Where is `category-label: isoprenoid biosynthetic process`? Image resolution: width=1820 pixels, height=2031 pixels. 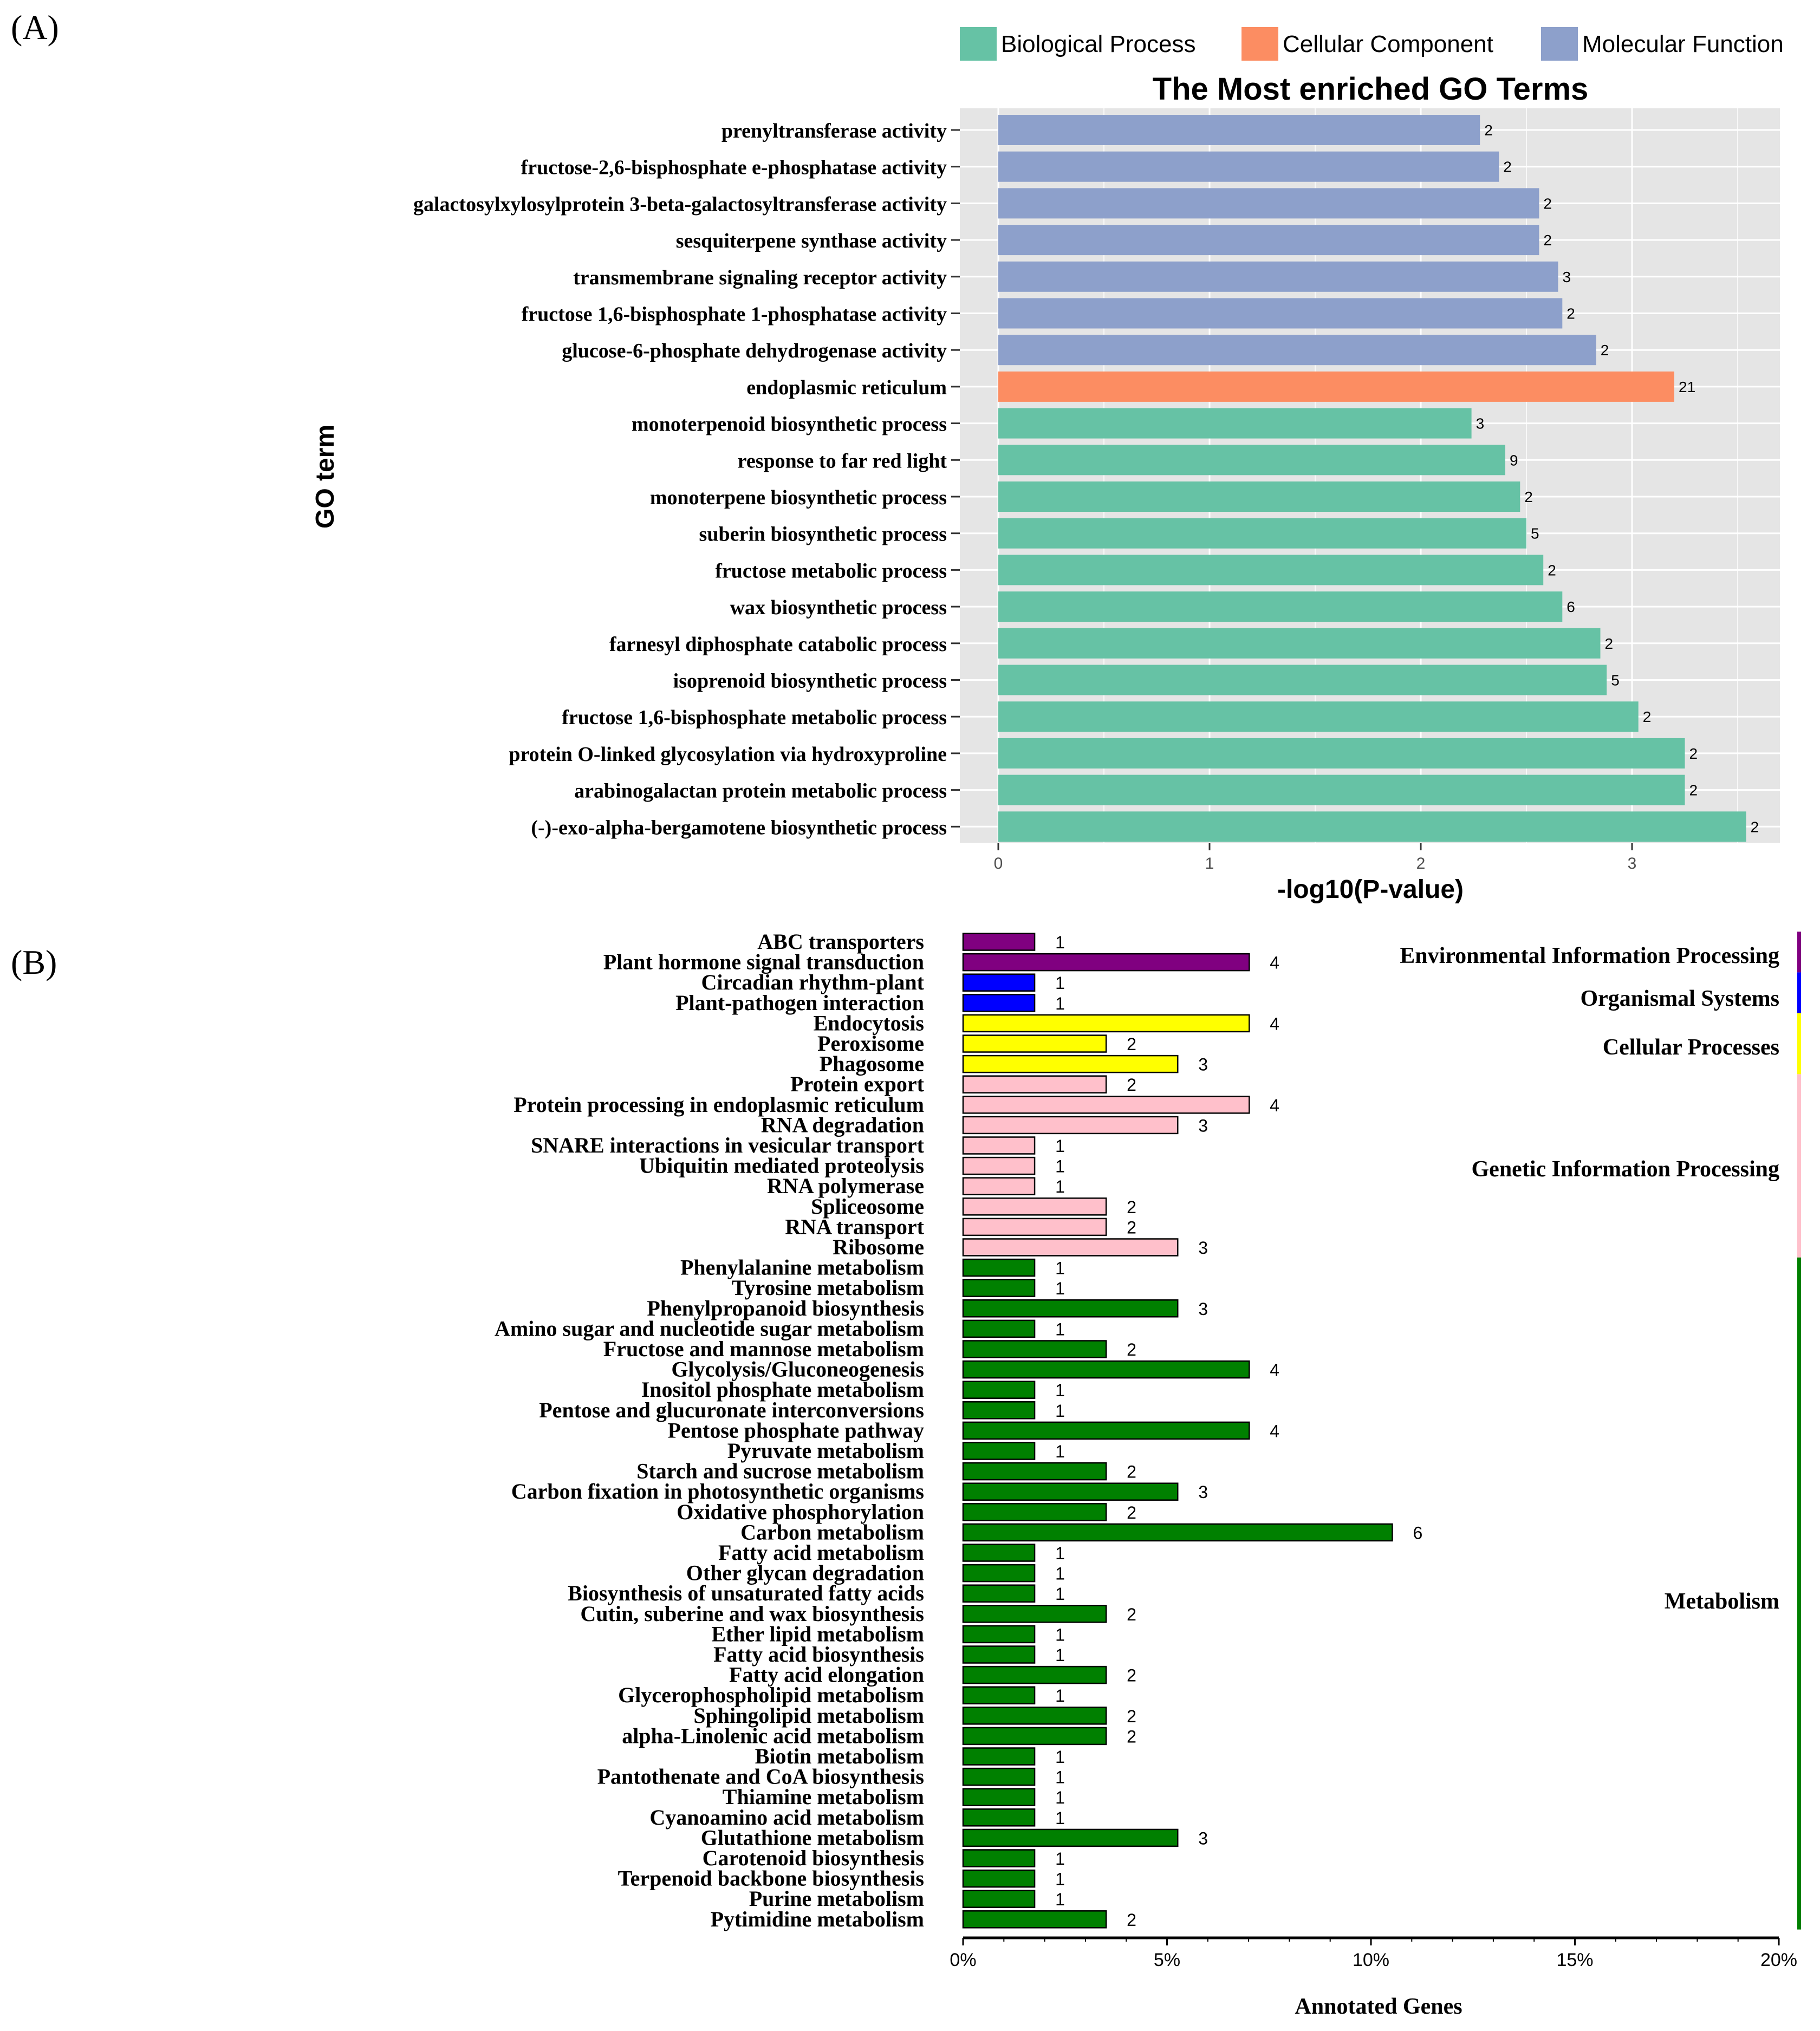
category-label: isoprenoid biosynthetic process is located at coordinates (810, 681).